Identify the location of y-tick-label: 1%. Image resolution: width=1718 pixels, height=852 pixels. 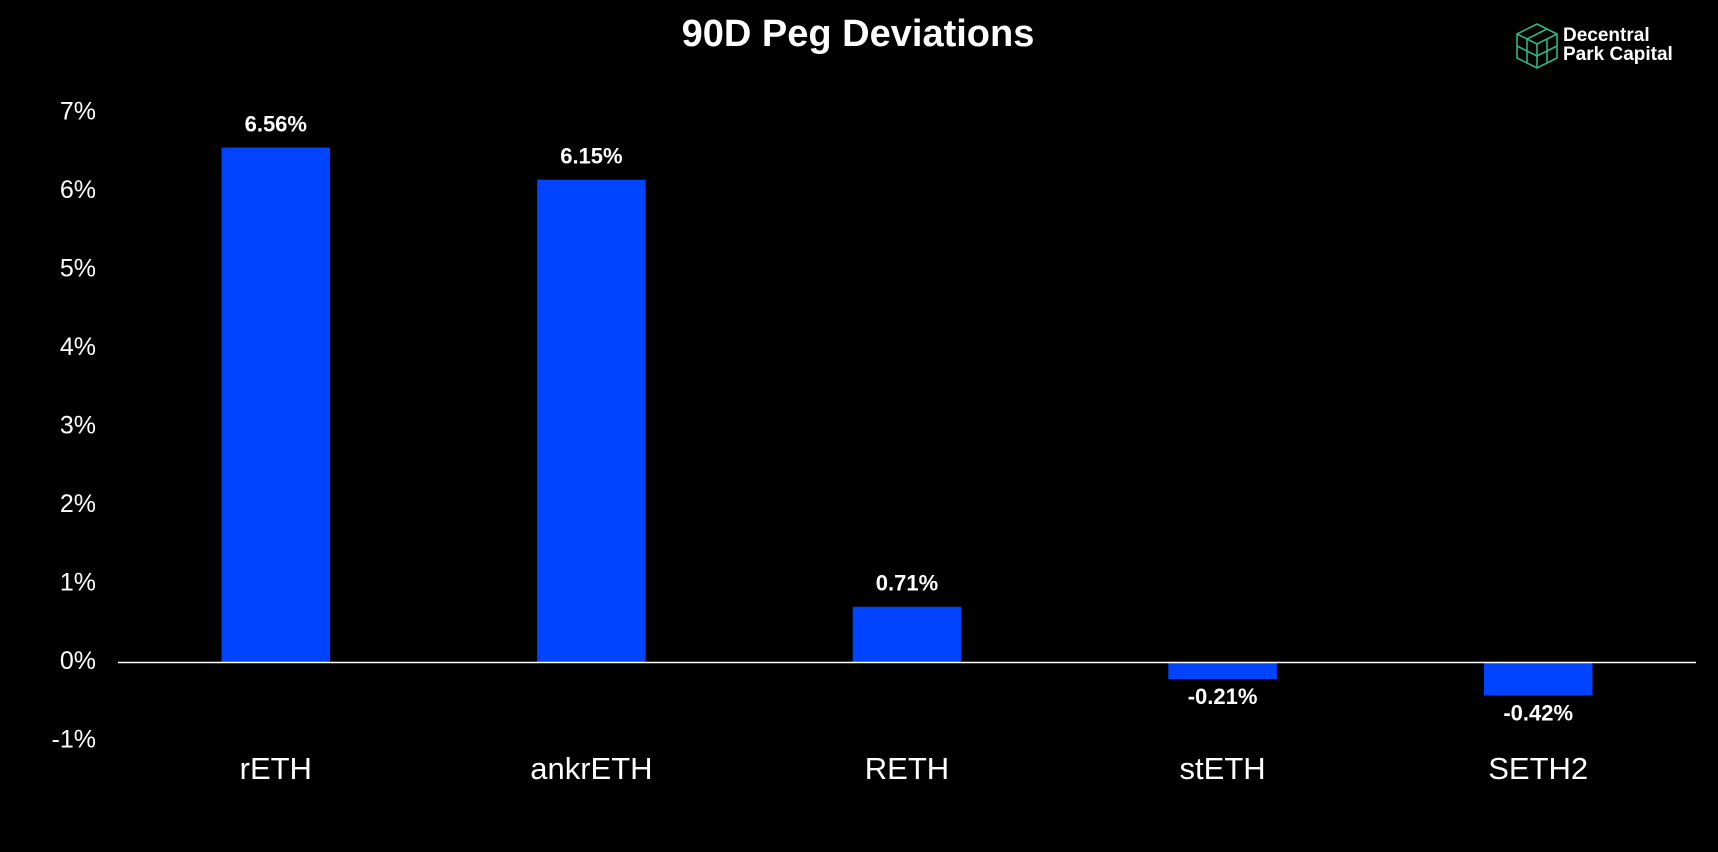
(78, 583).